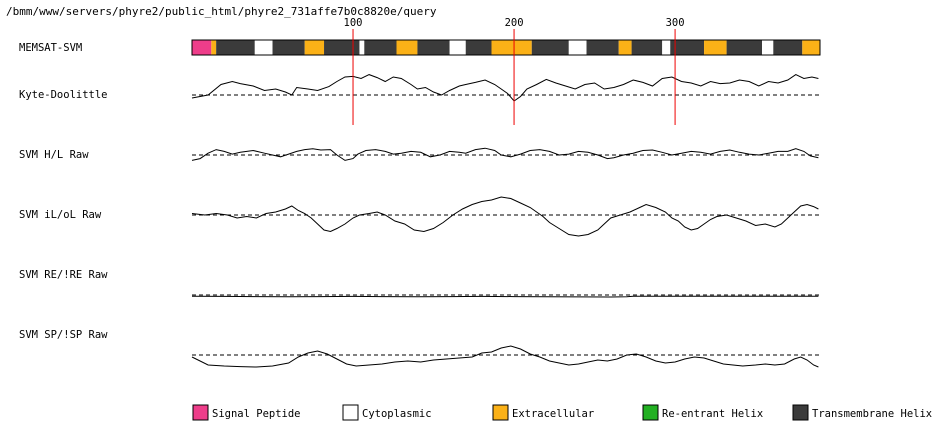 Image resolution: width=950 pixels, height=440 pixels. Describe the element at coordinates (553, 414) in the screenshot. I see `legend-label-extracellular: Extracellular` at that location.